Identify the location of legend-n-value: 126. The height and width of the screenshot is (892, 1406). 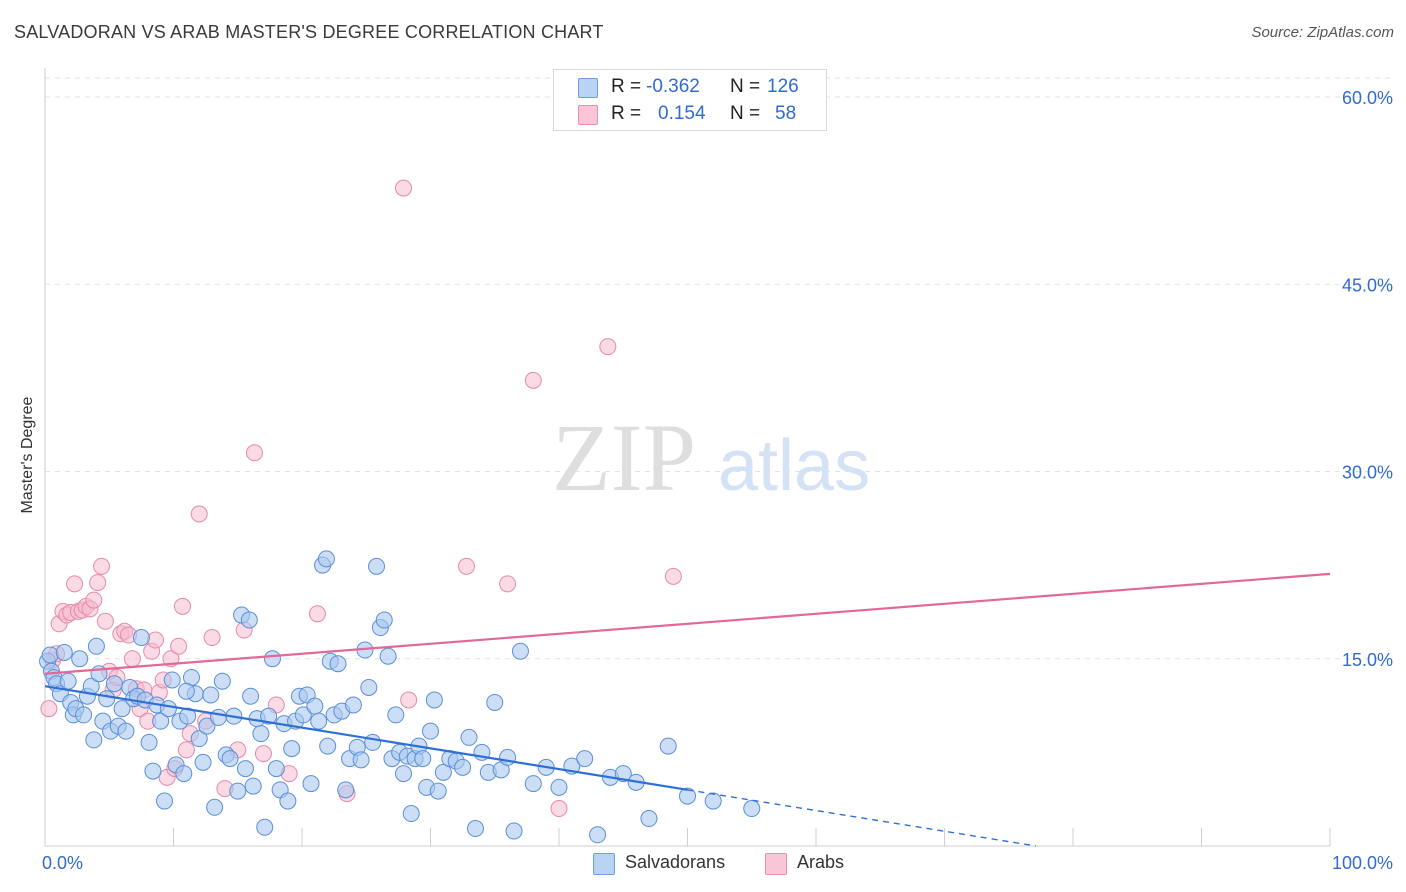
(783, 86).